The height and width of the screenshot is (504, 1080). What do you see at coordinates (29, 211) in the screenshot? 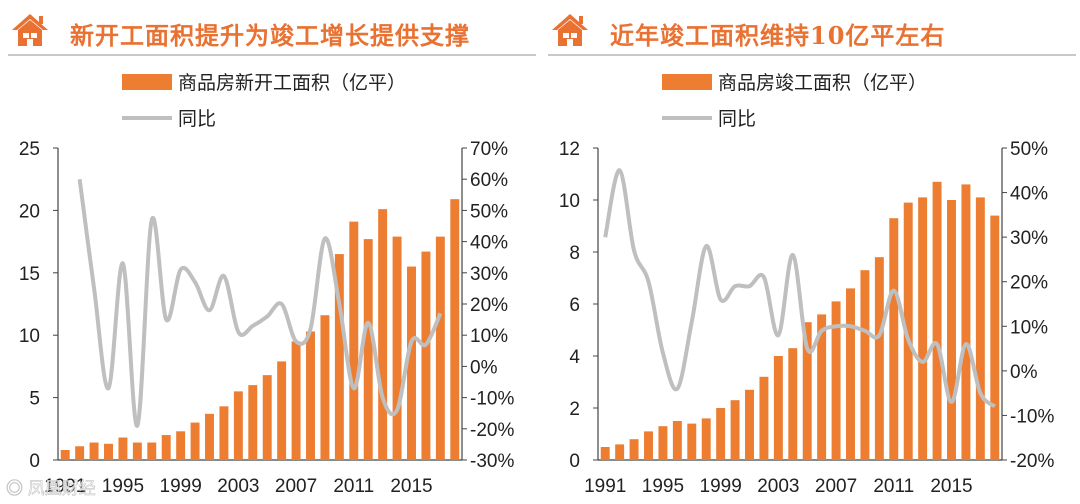
I see `y-left-tick-label: 20` at bounding box center [29, 211].